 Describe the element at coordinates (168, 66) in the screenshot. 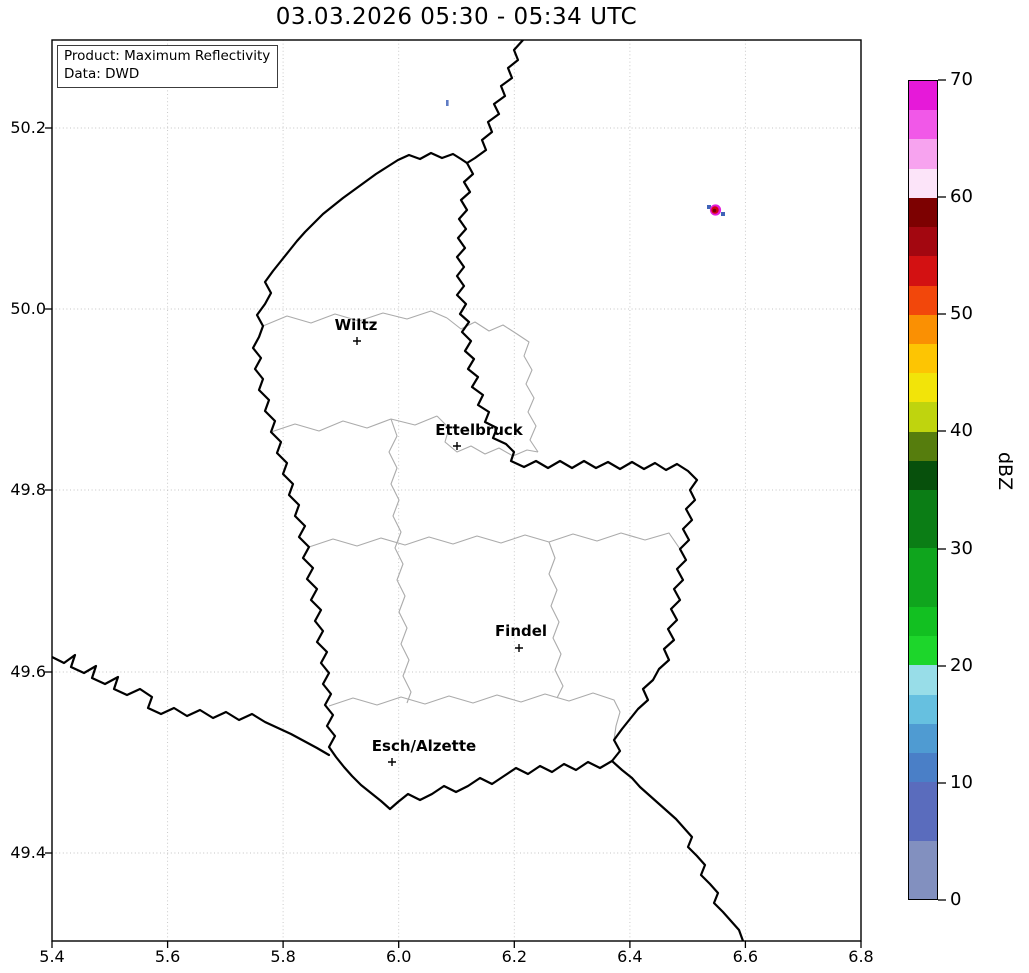

I see `product-info-box: Product: Maximum Reflectivity Data: DWD` at that location.